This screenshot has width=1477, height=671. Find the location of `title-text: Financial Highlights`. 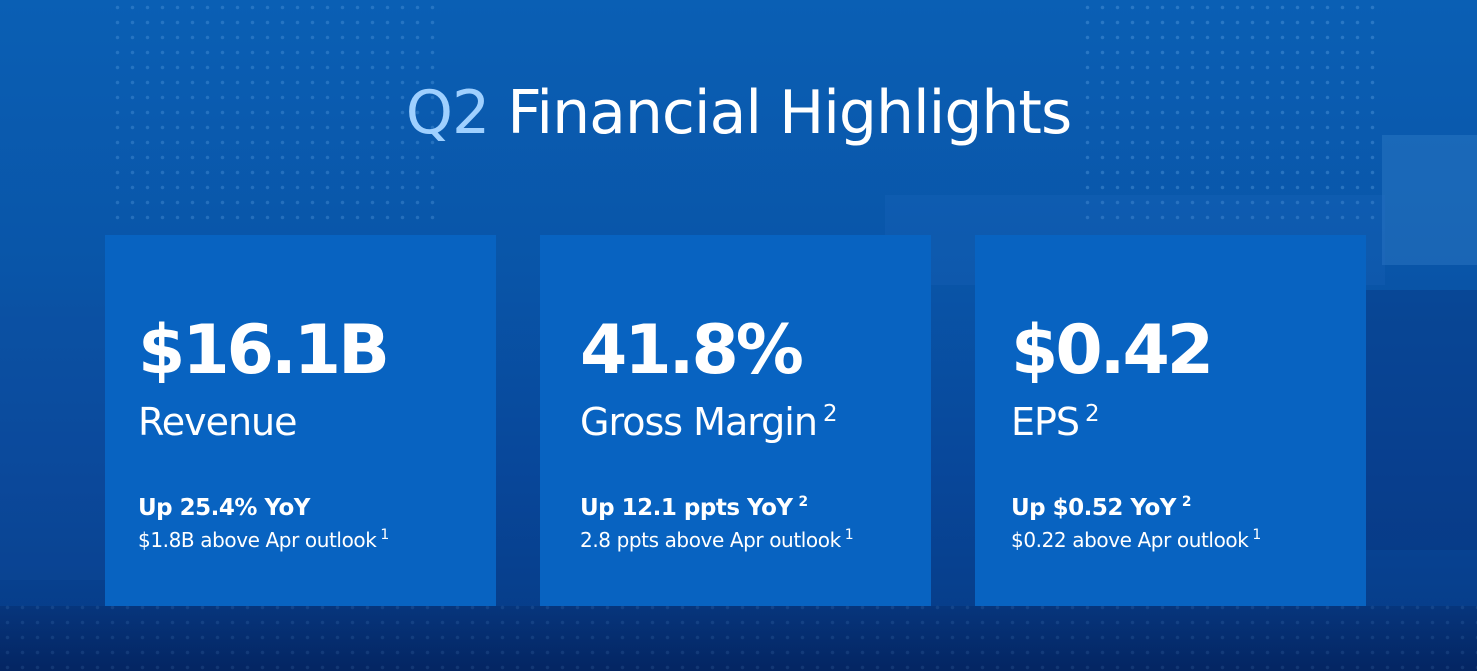

title-text: Financial Highlights is located at coordinates (789, 113).